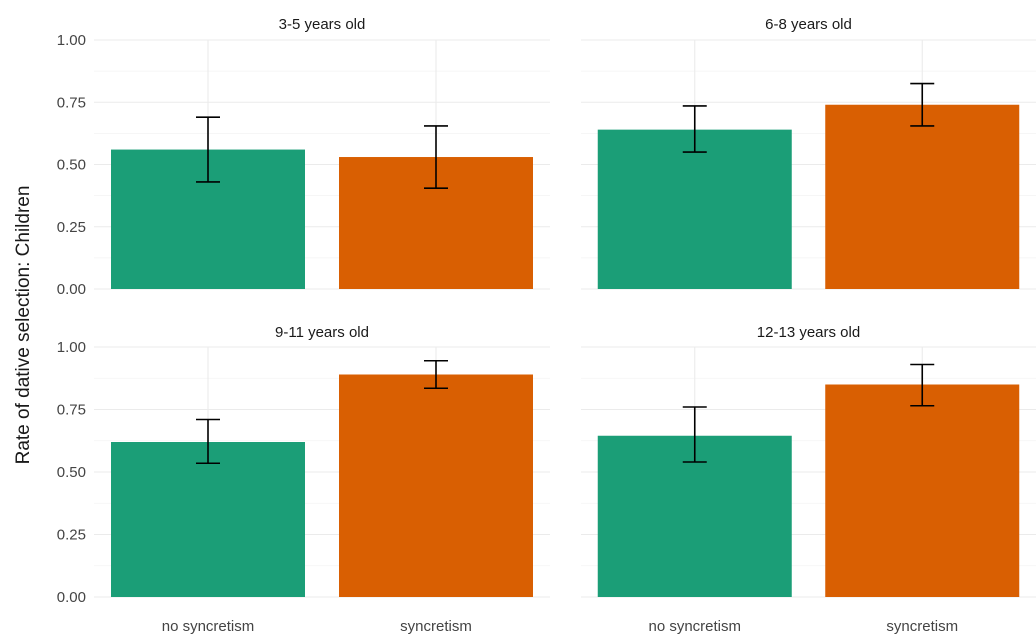 This screenshot has width=1036, height=637. What do you see at coordinates (23, 325) in the screenshot?
I see `y-axis-title: Rate of dative selection: Children` at bounding box center [23, 325].